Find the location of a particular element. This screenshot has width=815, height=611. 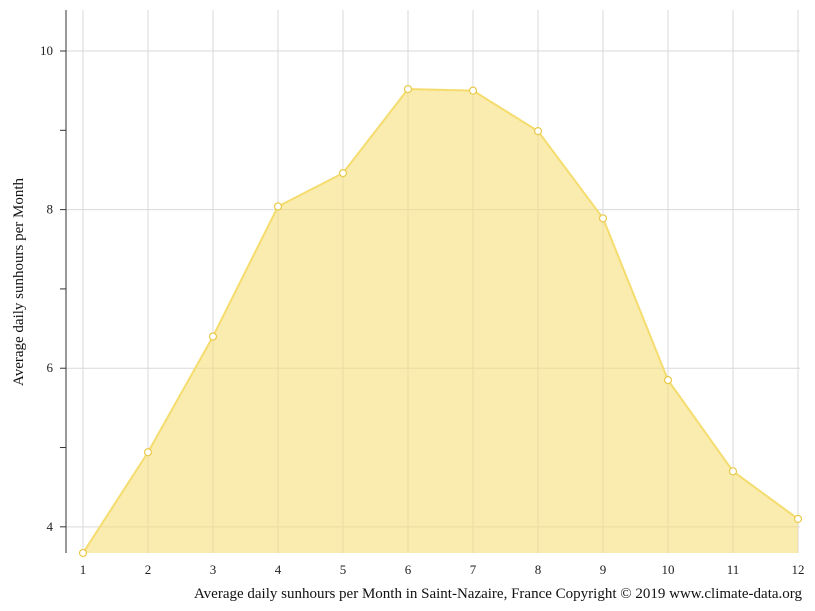

y-tick-label-6: 6 is located at coordinates (50, 367).